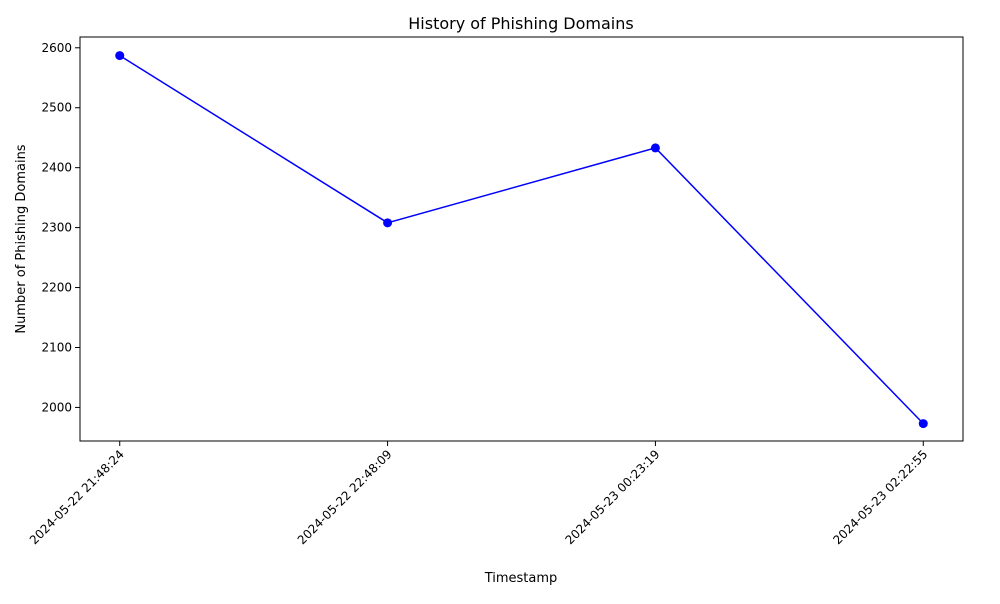 Image resolution: width=1000 pixels, height=604 pixels. I want to click on y-axis-label: Number of Phishing Domains, so click(21, 238).